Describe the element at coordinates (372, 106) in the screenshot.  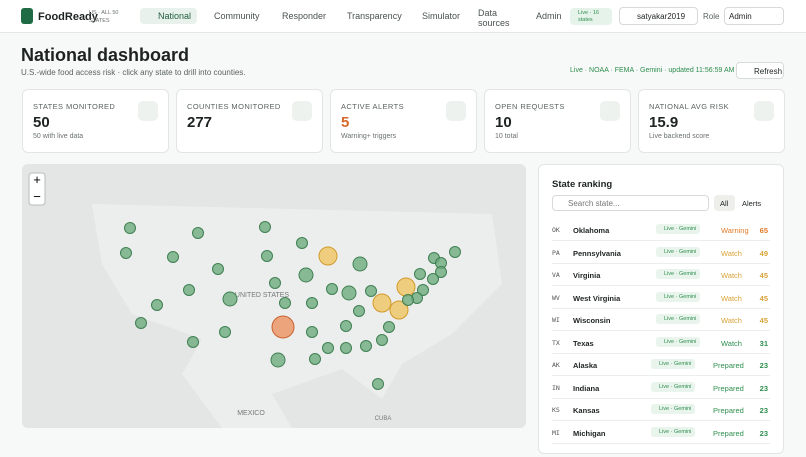
I see `card-label: ACTIVE ALERTS` at that location.